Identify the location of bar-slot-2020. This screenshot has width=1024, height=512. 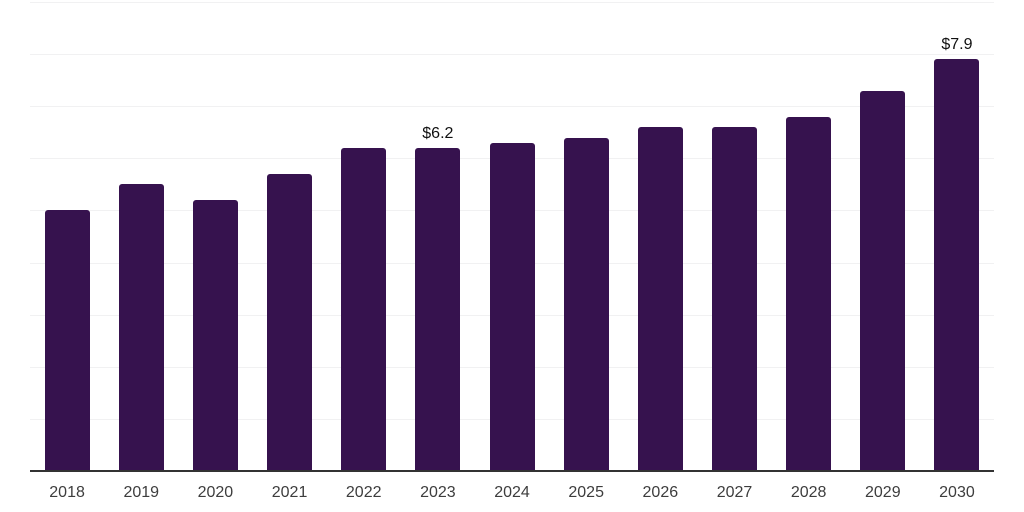
(215, 236).